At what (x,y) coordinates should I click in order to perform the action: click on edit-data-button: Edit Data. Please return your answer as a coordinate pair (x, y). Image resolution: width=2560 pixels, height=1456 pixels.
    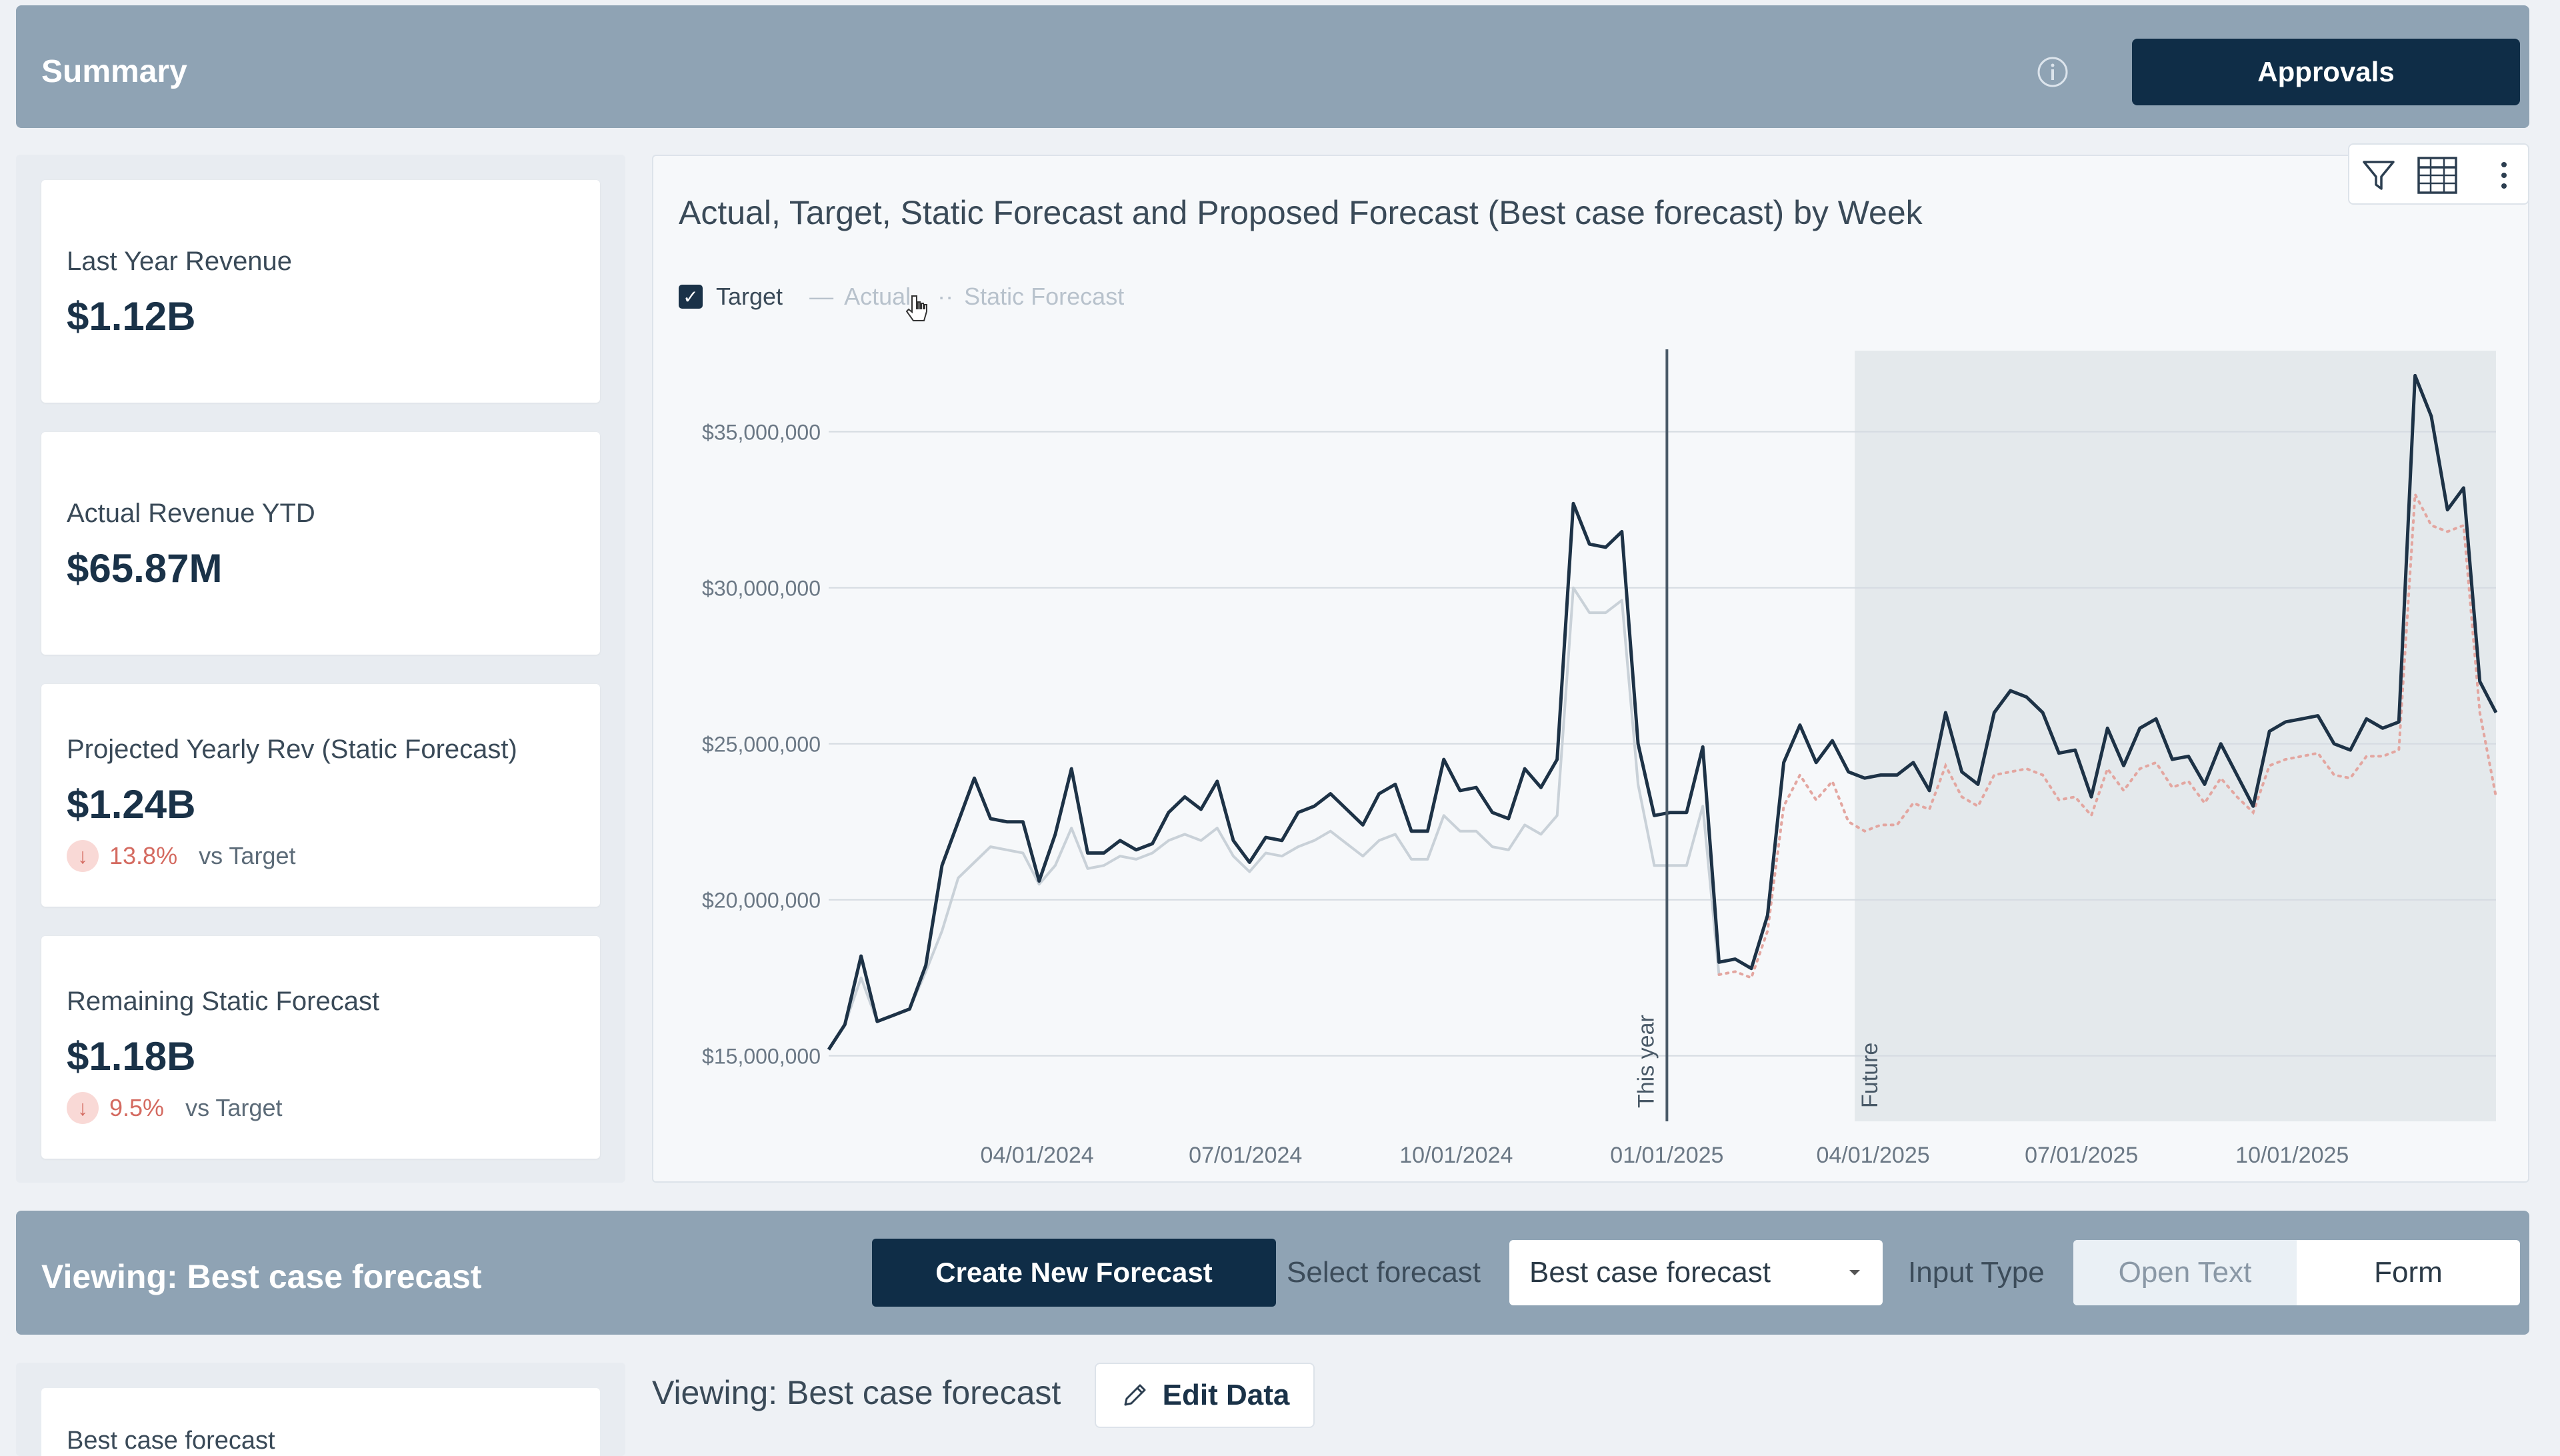
    Looking at the image, I should click on (1205, 1395).